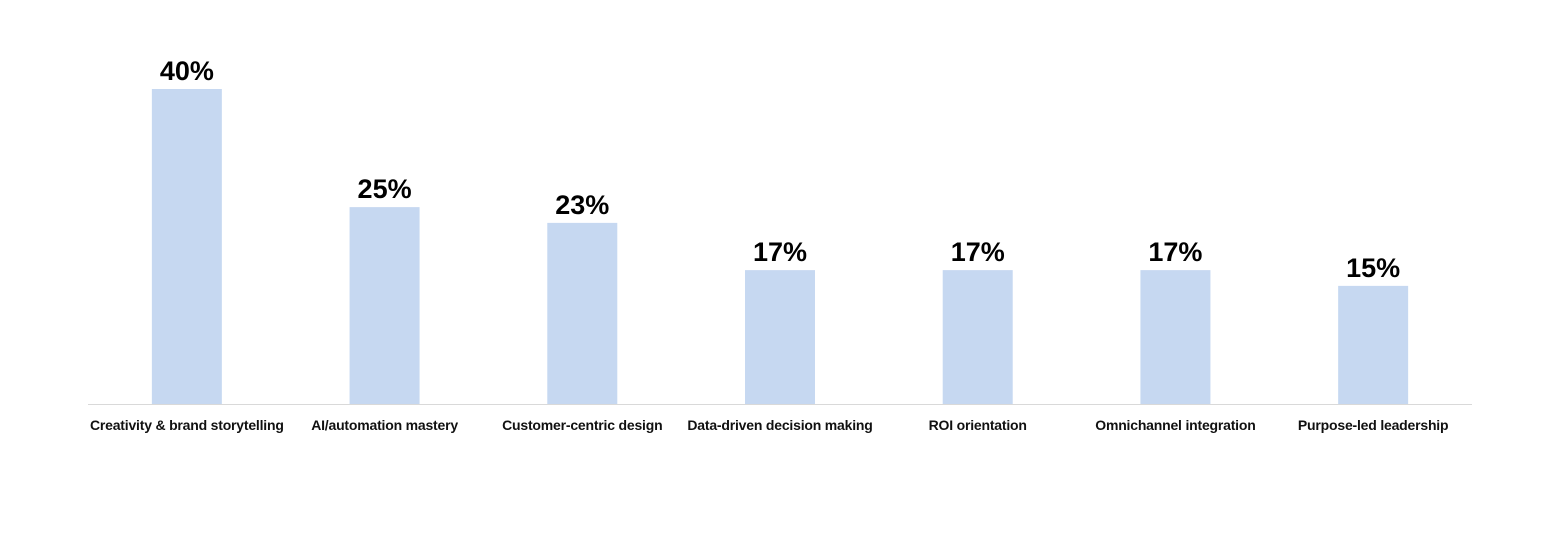 This screenshot has height=540, width=1561. I want to click on x-tick-label: Purpose-led leadership, so click(1373, 425).